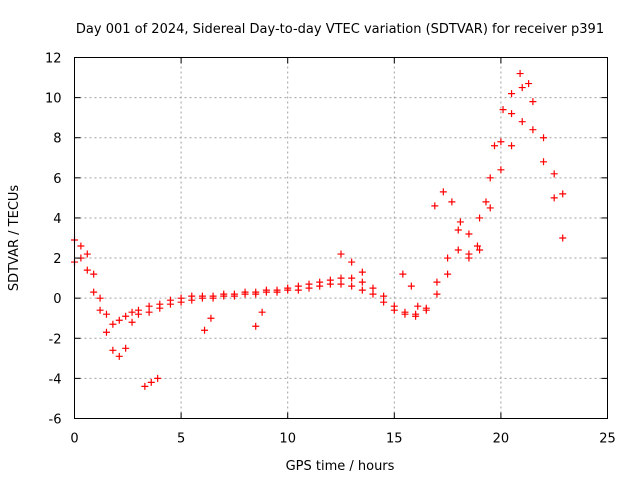 The image size is (640, 480). Describe the element at coordinates (394, 439) in the screenshot. I see `x-tick-label: 15` at that location.